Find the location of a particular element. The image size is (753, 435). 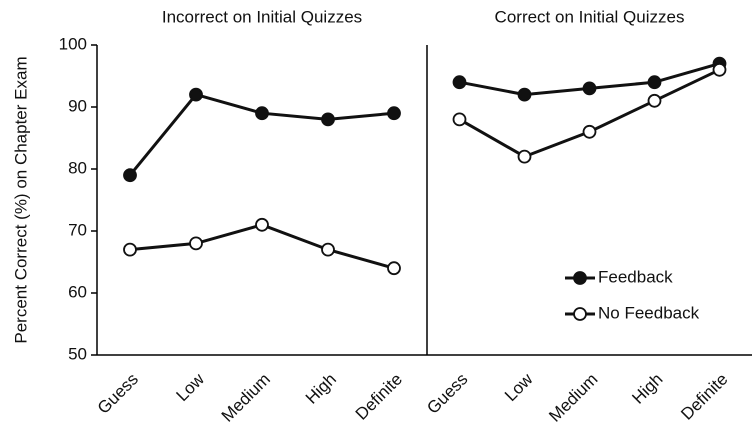

y-tick-label: 90 is located at coordinates (77, 105).